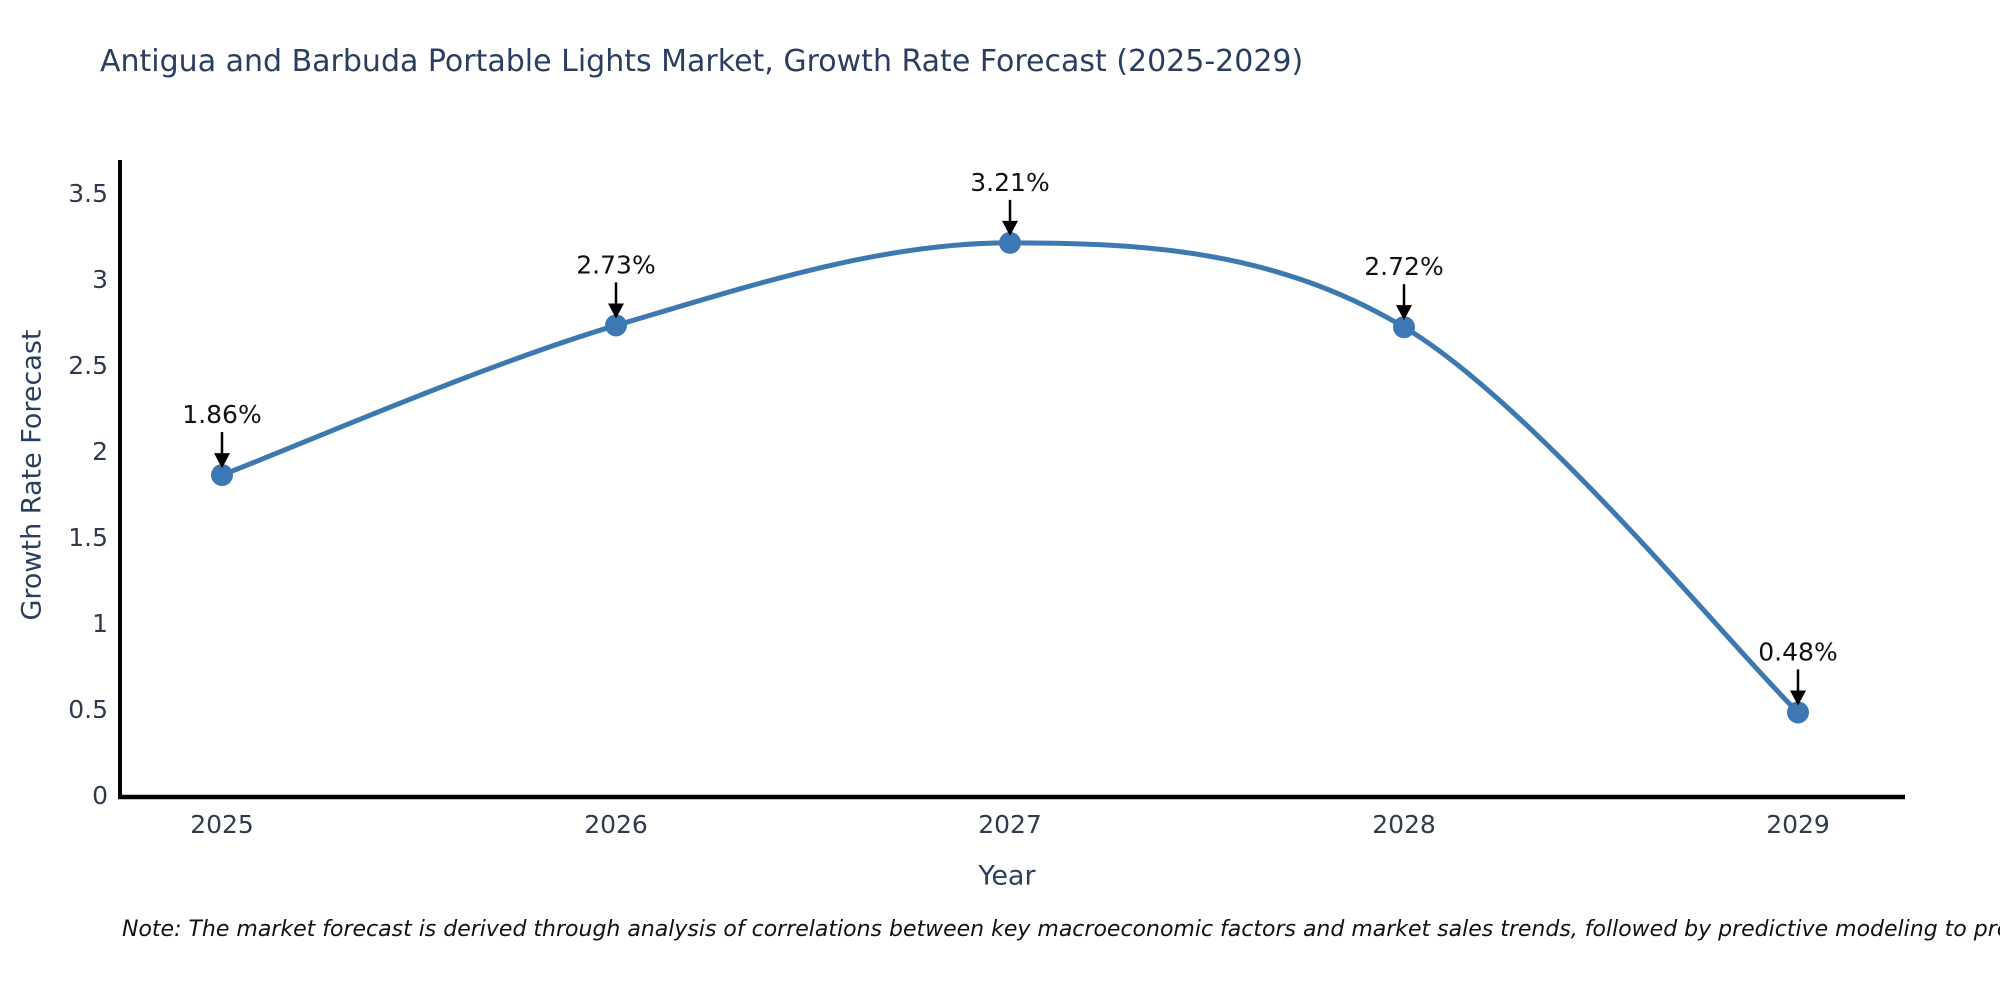 Image resolution: width=2000 pixels, height=1000 pixels. What do you see at coordinates (1007, 876) in the screenshot?
I see `x-axis-title: Year` at bounding box center [1007, 876].